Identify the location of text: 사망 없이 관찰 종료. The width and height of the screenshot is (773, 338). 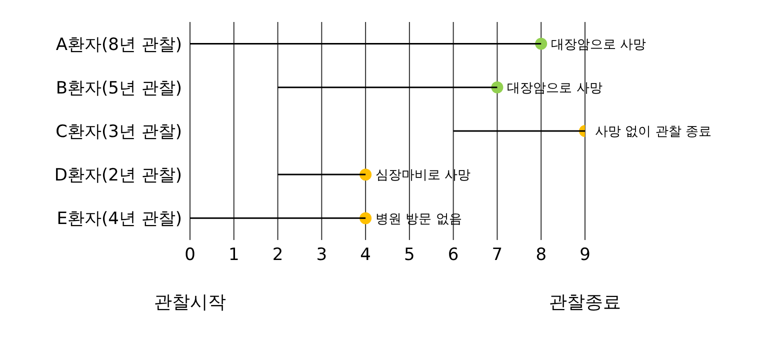
(653, 132).